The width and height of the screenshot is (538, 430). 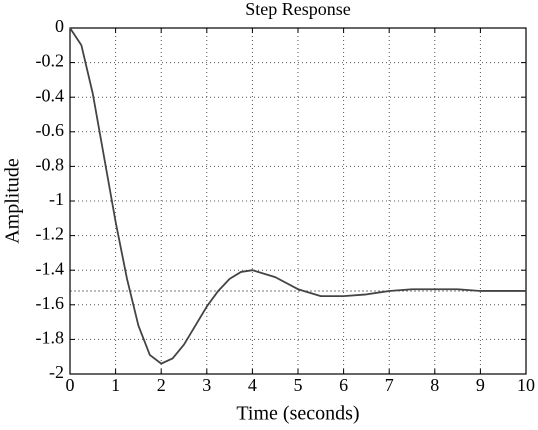 I want to click on y-tick-label: -0.4, so click(x=50, y=95).